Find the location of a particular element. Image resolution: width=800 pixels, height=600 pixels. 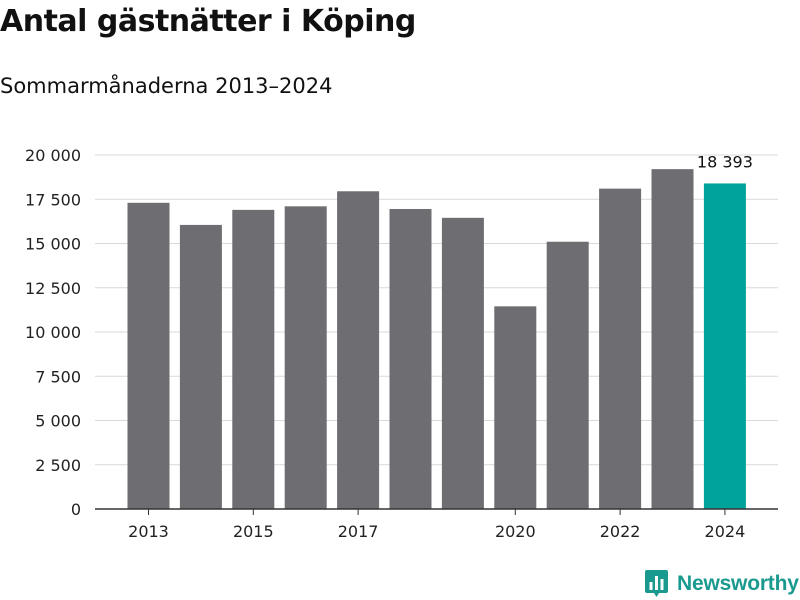

x-tick-label: 2022 is located at coordinates (620, 531).